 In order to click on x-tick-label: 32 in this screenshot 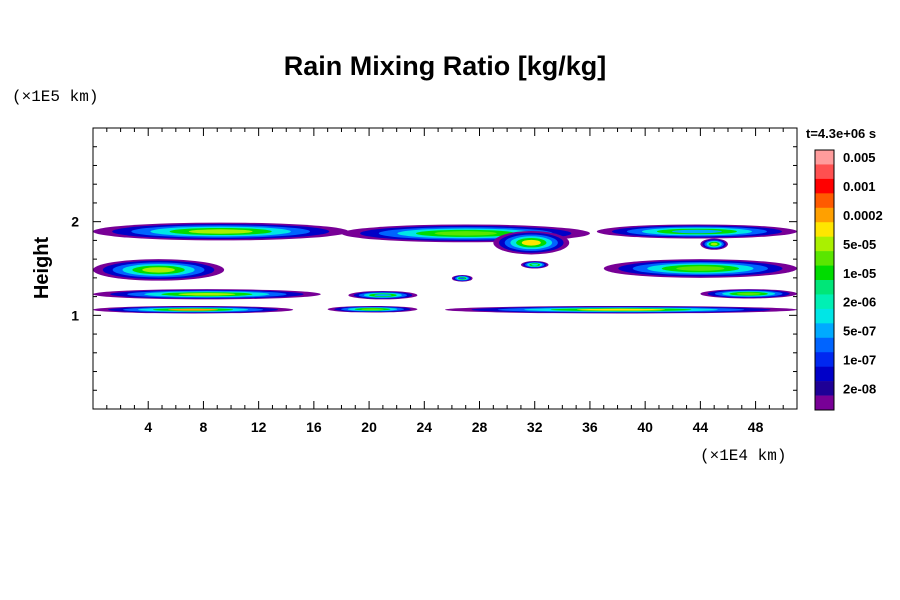, I will do `click(535, 427)`.